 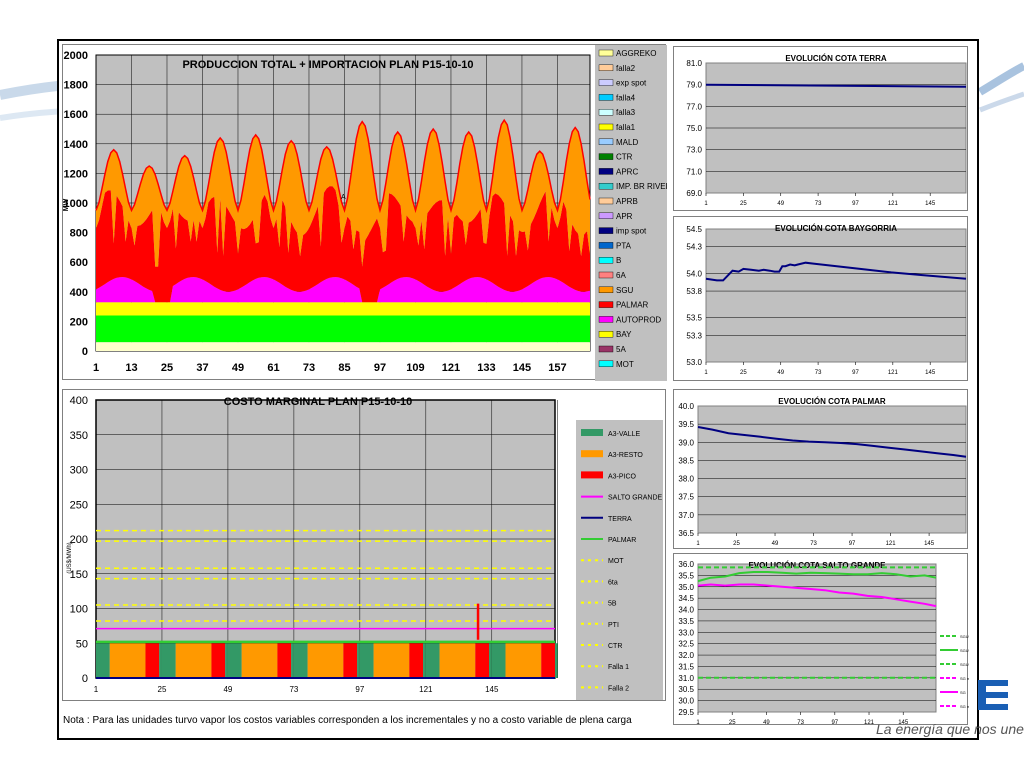 I want to click on legend-label: BAY, so click(x=624, y=334).